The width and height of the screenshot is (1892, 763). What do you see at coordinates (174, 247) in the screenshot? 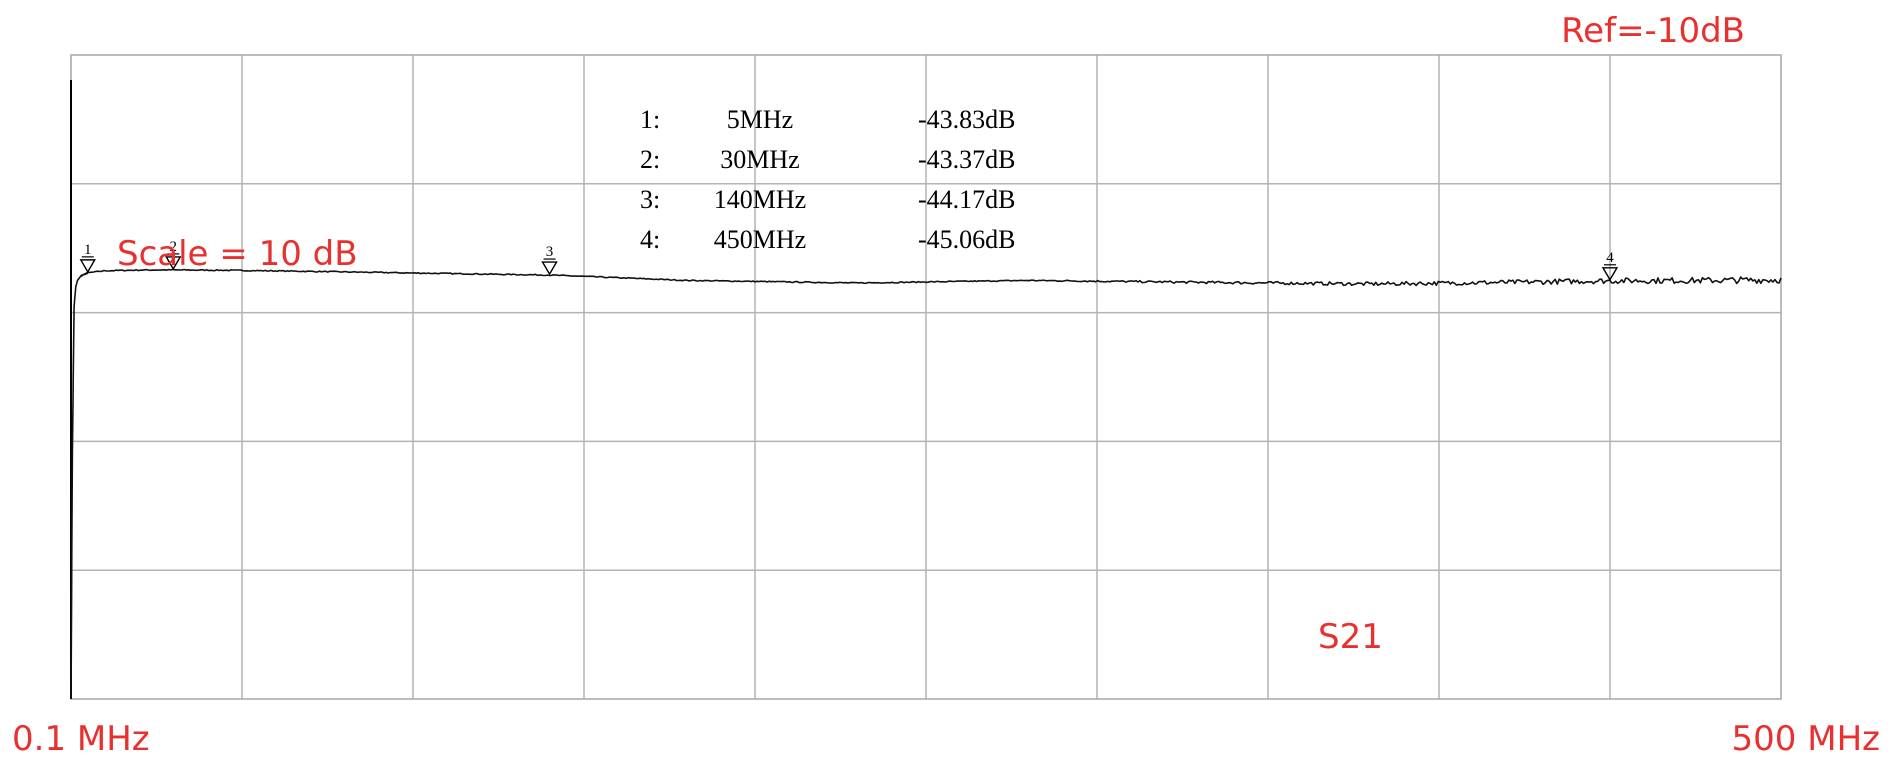
I see `marker-number-label: 2` at bounding box center [174, 247].